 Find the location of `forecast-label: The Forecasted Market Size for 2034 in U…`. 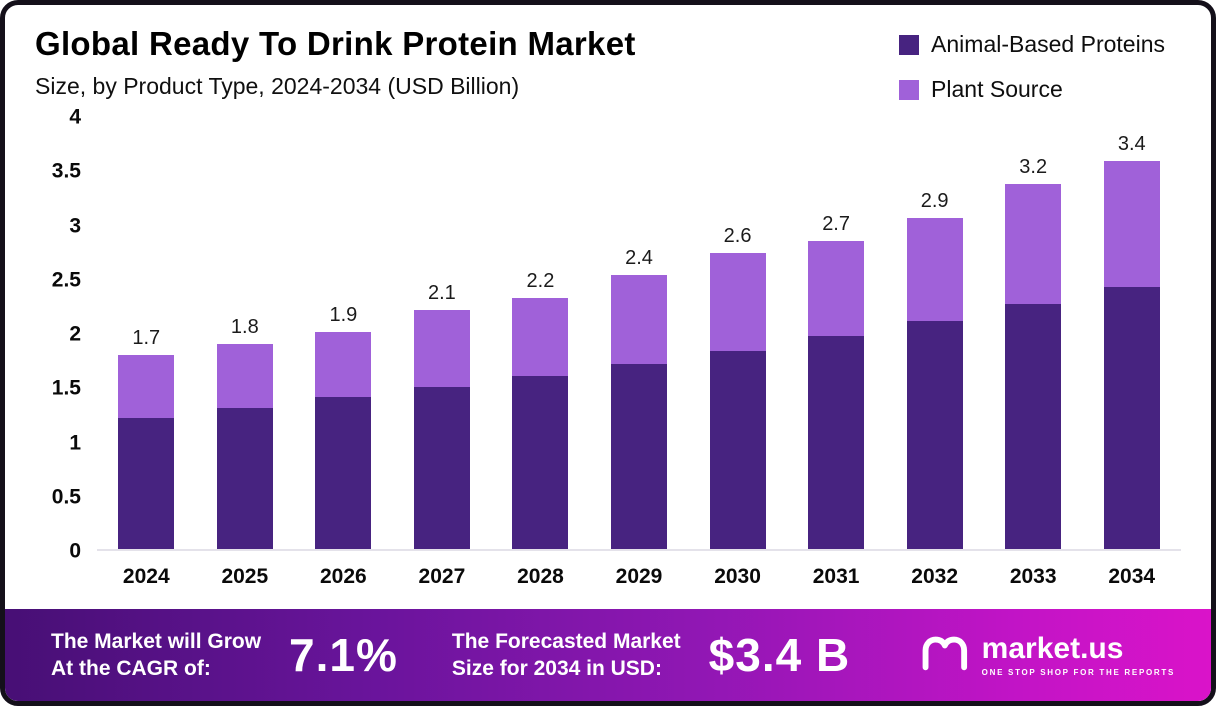

forecast-label: The Forecasted Market Size for 2034 in U… is located at coordinates (566, 654).